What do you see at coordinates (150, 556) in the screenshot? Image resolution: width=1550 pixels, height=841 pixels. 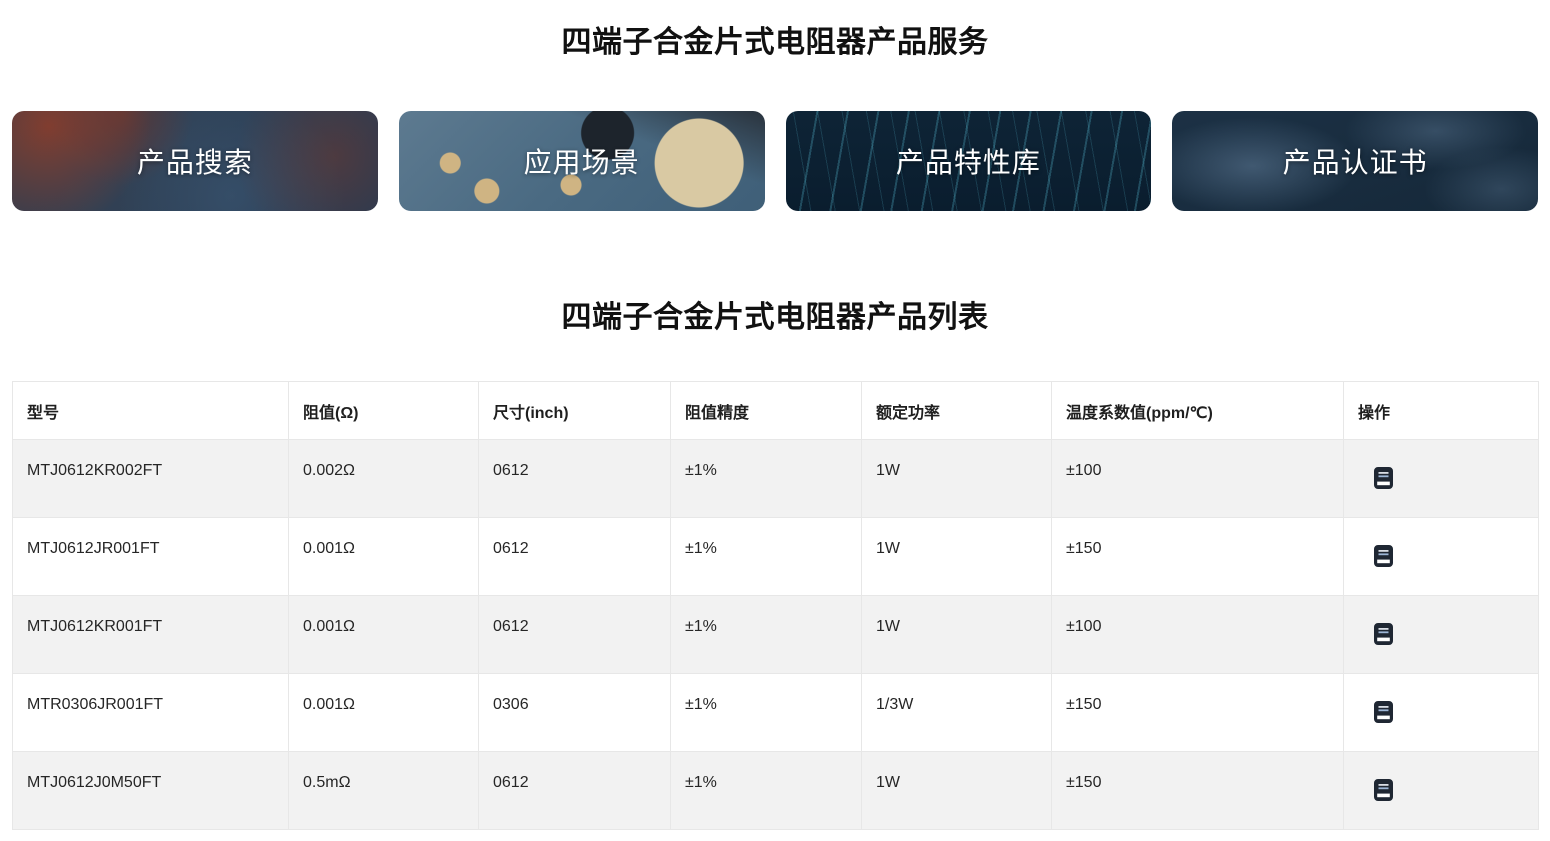 I see `cell-model: MTJ0612JR001FT` at bounding box center [150, 556].